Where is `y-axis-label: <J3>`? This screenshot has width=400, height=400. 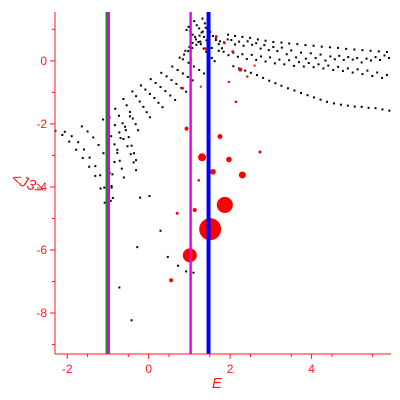 y-axis-label: <J3> is located at coordinates (28, 184).